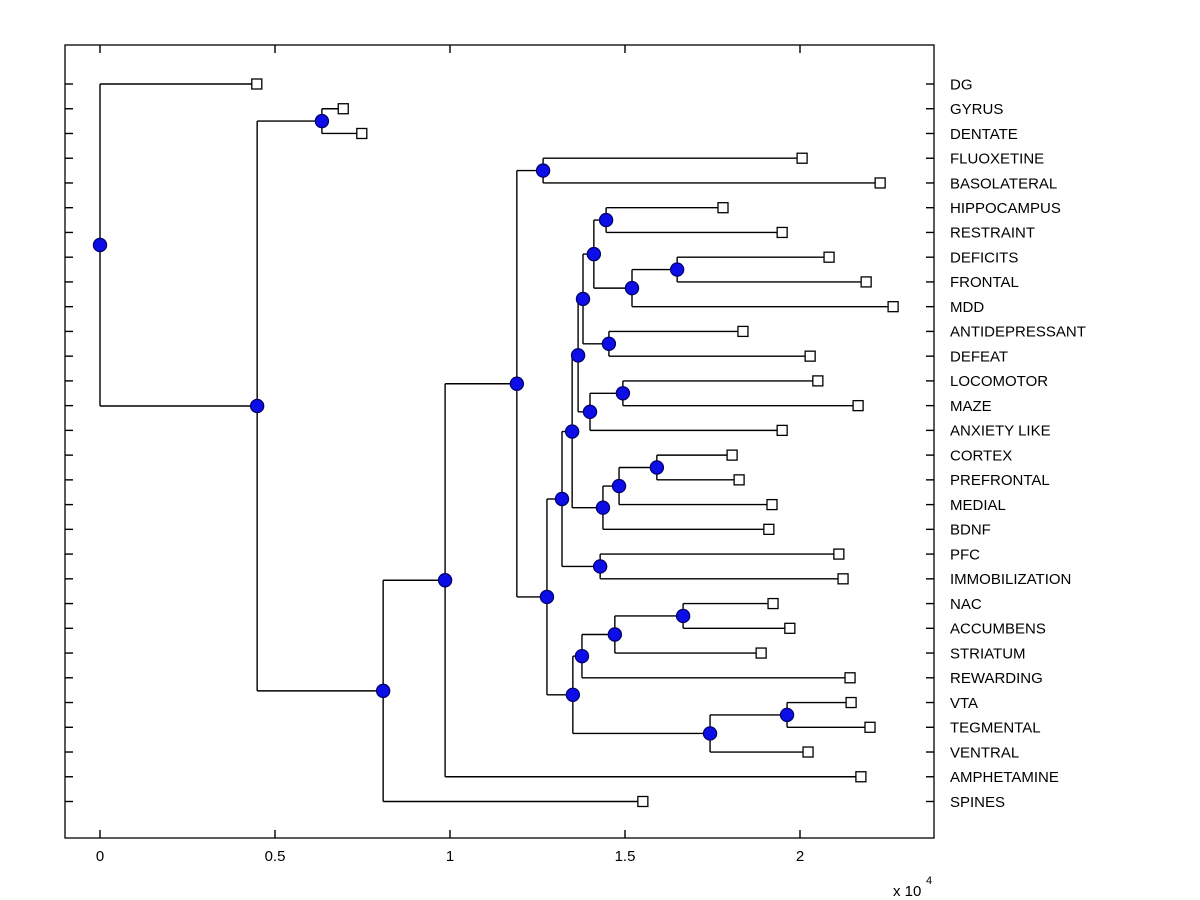  What do you see at coordinates (970, 530) in the screenshot?
I see `leaf-label: BDNF` at bounding box center [970, 530].